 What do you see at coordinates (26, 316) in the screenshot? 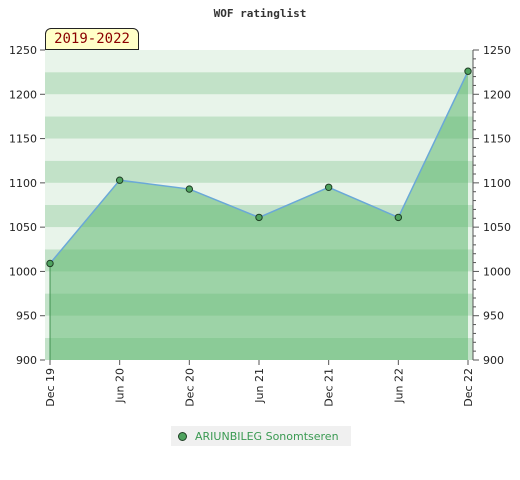
I see `y-tick-label-left: 950` at bounding box center [26, 316].